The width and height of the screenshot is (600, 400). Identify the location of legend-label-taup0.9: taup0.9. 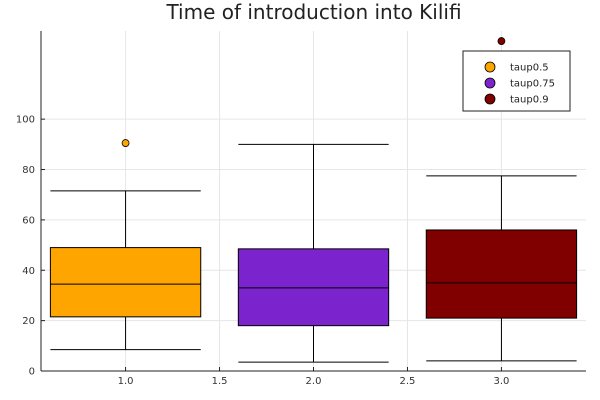
(529, 100).